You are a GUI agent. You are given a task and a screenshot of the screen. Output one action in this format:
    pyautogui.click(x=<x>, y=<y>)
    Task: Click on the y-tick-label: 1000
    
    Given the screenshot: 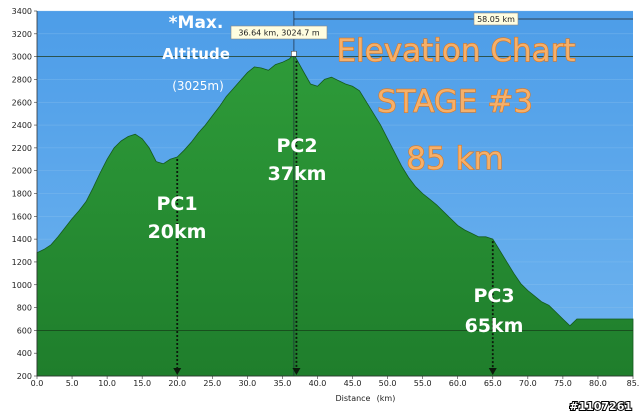 What is the action you would take?
    pyautogui.click(x=22, y=285)
    